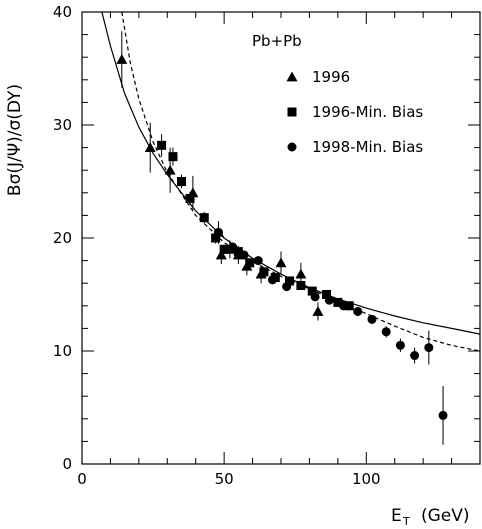 This screenshot has height=529, width=482. What do you see at coordinates (445, 516) in the screenshot?
I see `x-axis-title-unit: (GeV)` at bounding box center [445, 516].